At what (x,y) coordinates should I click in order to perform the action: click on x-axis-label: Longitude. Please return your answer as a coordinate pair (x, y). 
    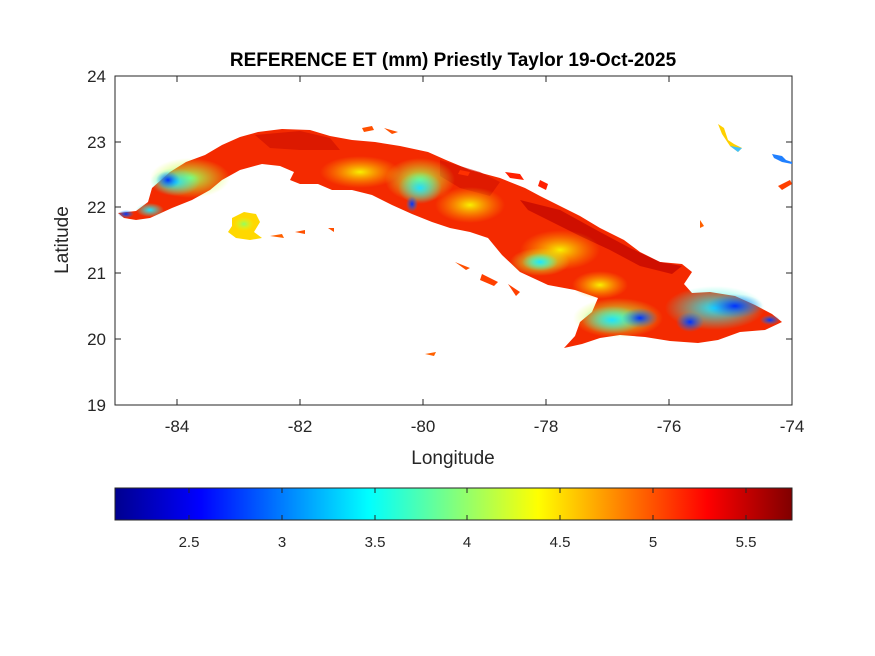
    Looking at the image, I should click on (452, 458).